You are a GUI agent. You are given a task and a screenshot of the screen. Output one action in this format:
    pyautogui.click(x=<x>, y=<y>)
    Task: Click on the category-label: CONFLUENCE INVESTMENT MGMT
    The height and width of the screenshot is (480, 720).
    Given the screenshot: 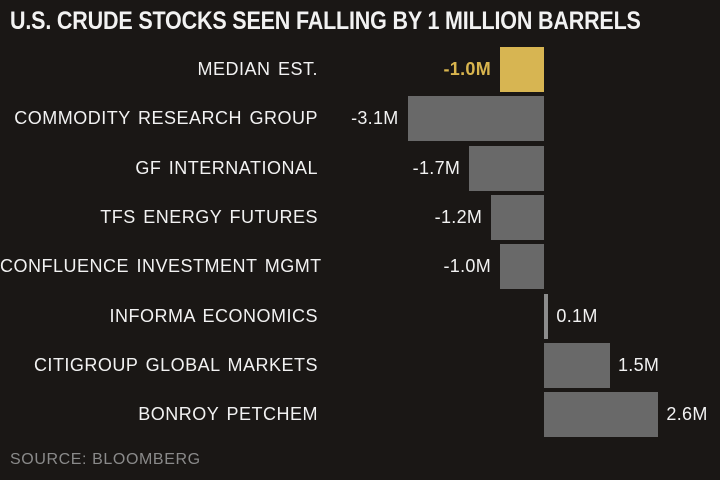 What is the action you would take?
    pyautogui.click(x=161, y=266)
    